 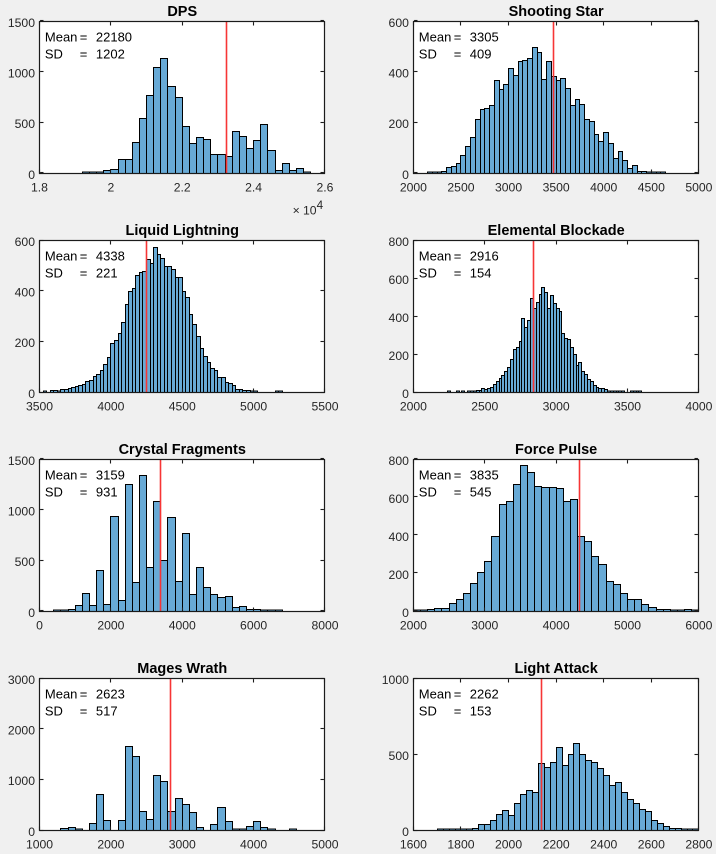 I want to click on svg-text: 2.6, so click(x=325, y=188).